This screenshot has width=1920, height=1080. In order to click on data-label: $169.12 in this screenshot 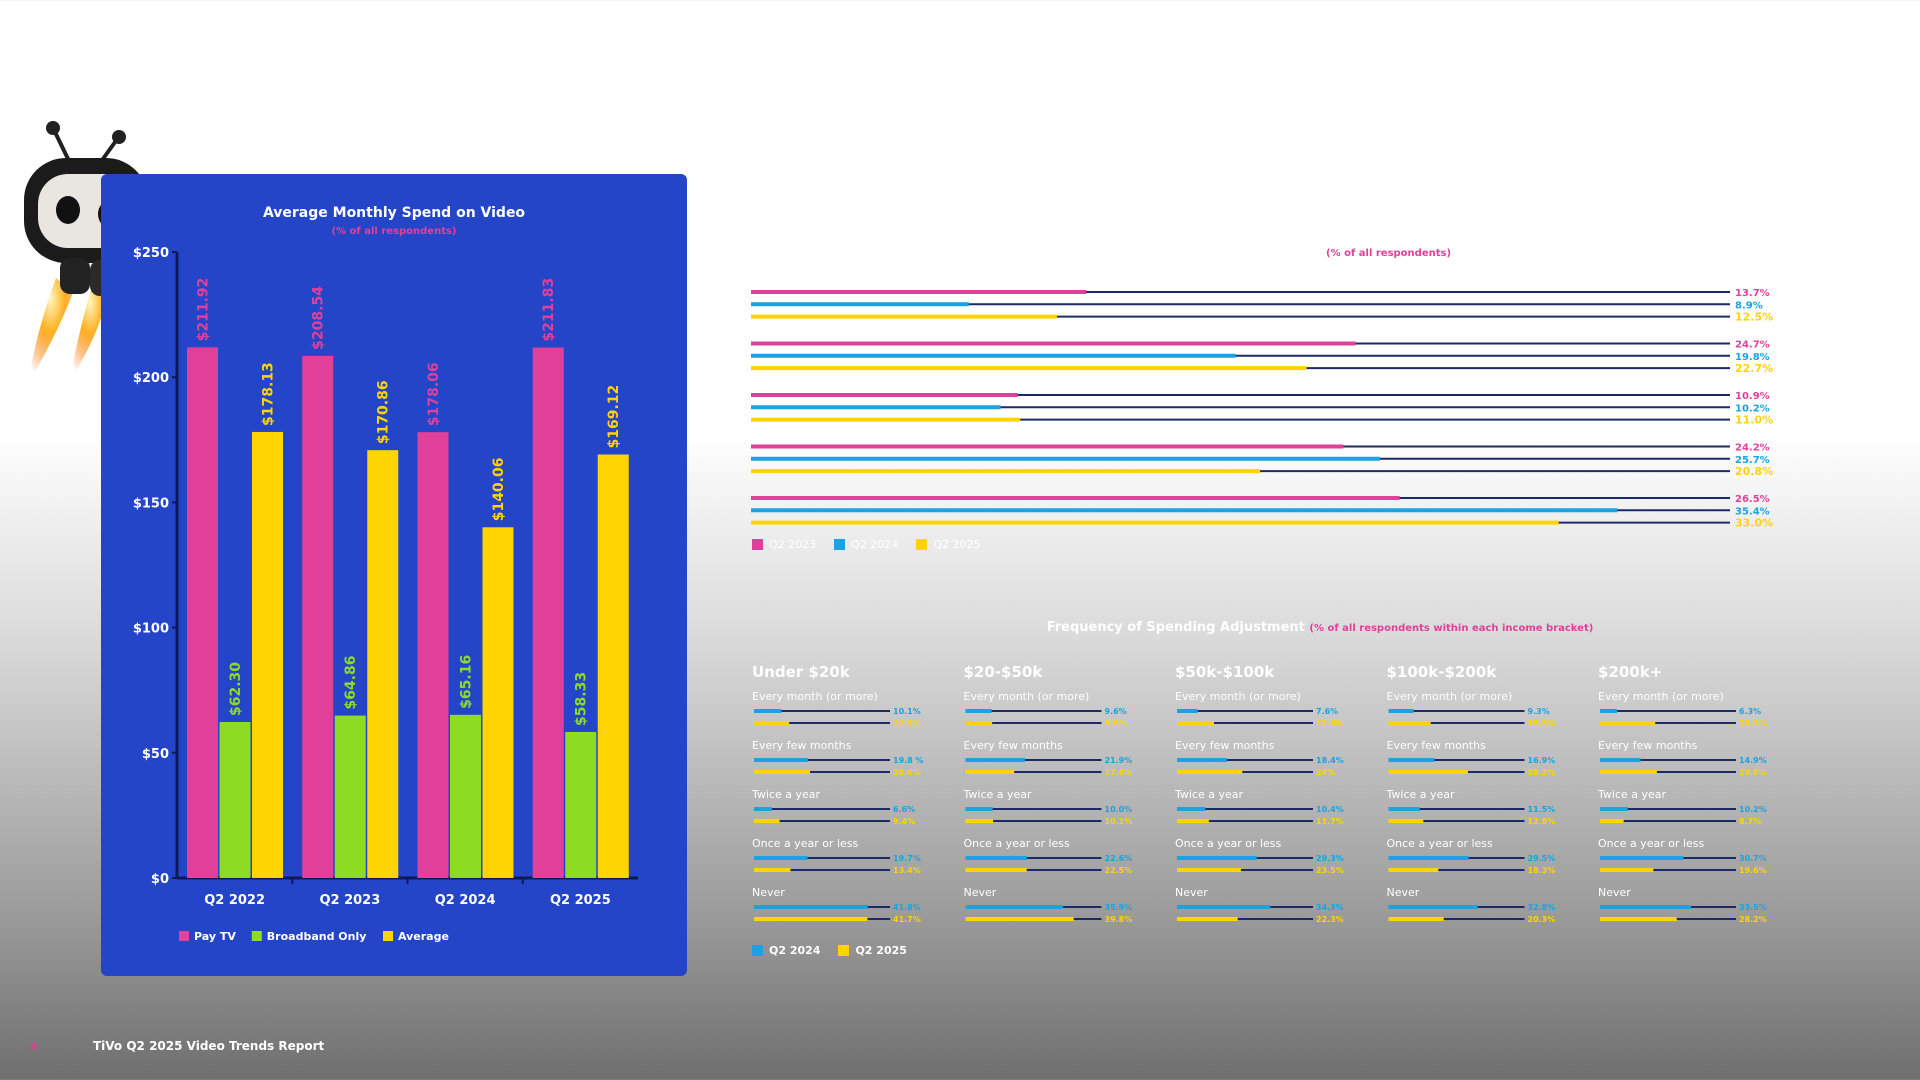, I will do `click(614, 417)`.